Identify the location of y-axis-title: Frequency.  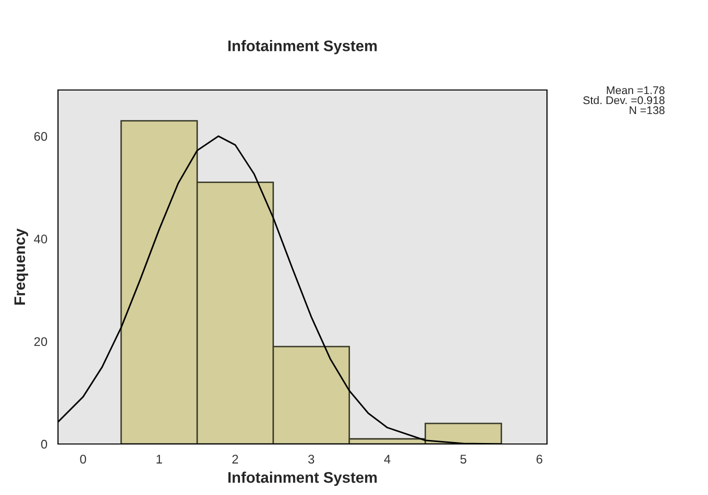
(21, 266).